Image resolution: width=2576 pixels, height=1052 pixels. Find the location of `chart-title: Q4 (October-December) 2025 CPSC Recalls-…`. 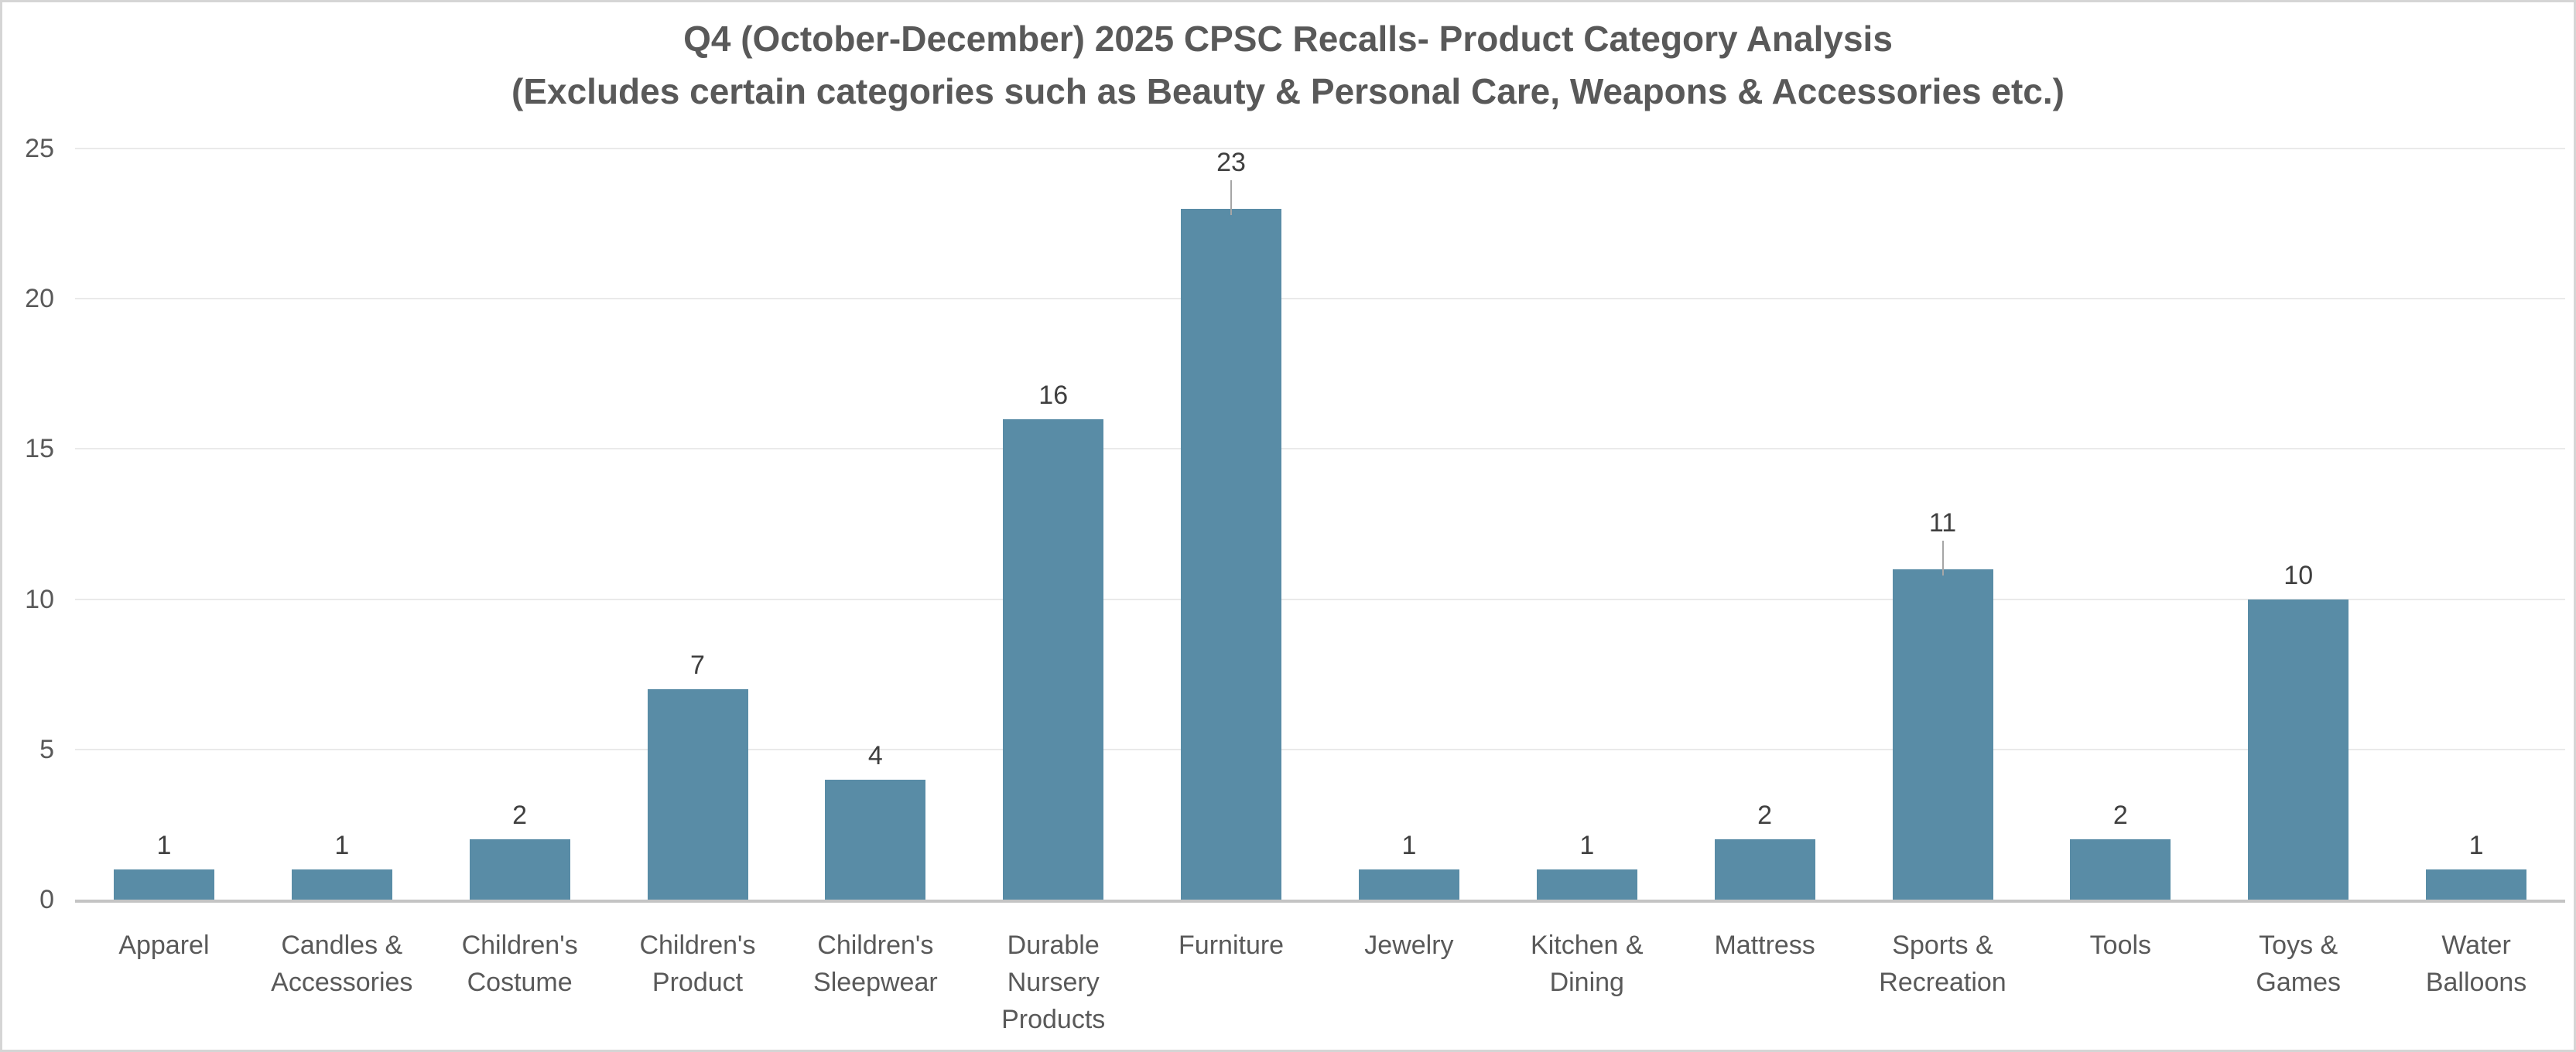

chart-title: Q4 (October-December) 2025 CPSC Recalls-… is located at coordinates (1288, 39).